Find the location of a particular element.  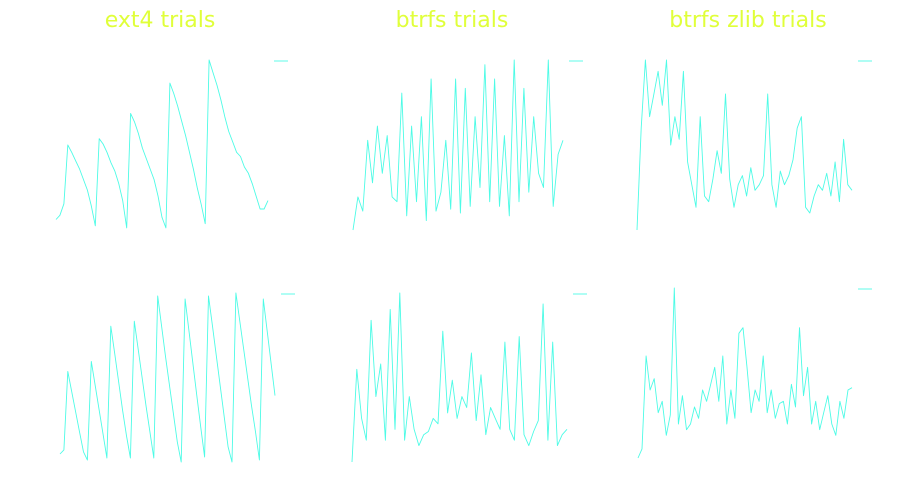

chart-title-btrfs-zlib: btrfs zlib trials is located at coordinates (748, 20).